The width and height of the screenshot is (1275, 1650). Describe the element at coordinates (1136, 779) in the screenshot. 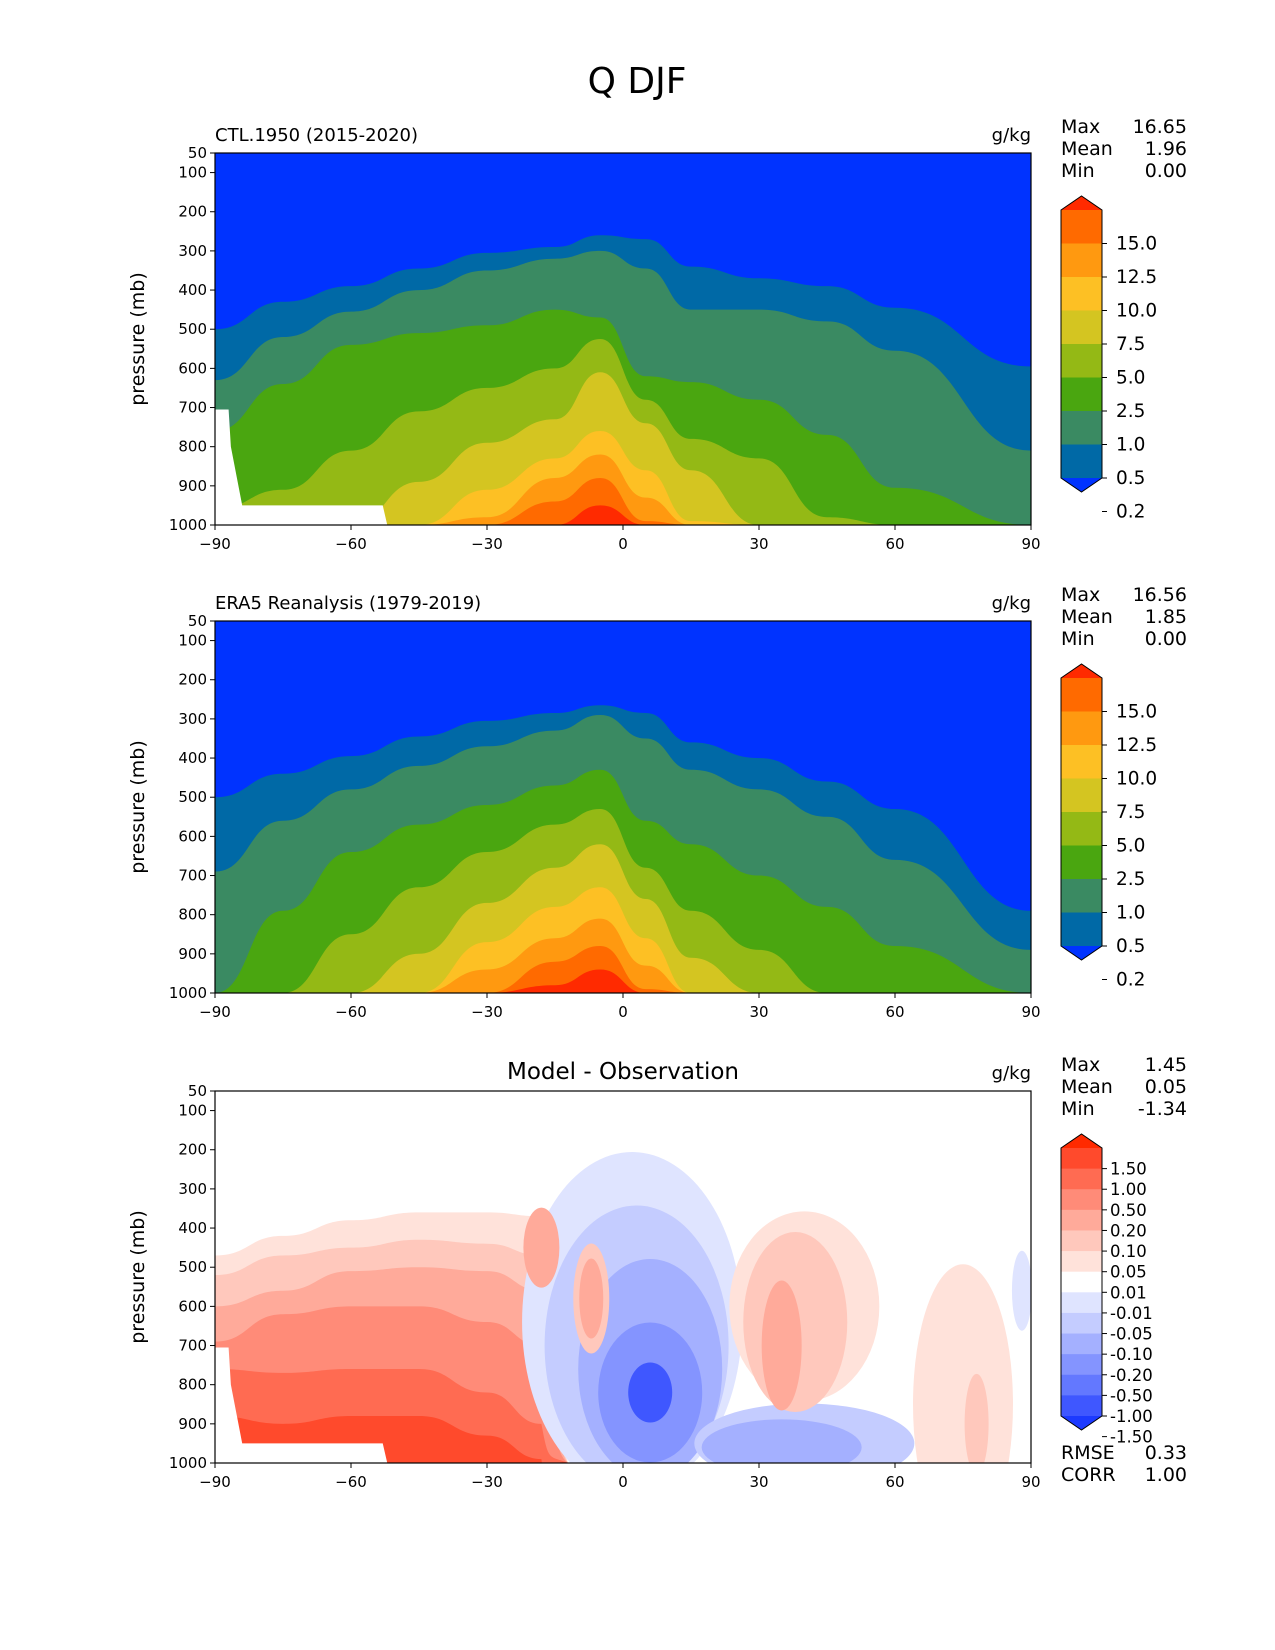

I see `colorbar-tick-label: 10.0` at that location.